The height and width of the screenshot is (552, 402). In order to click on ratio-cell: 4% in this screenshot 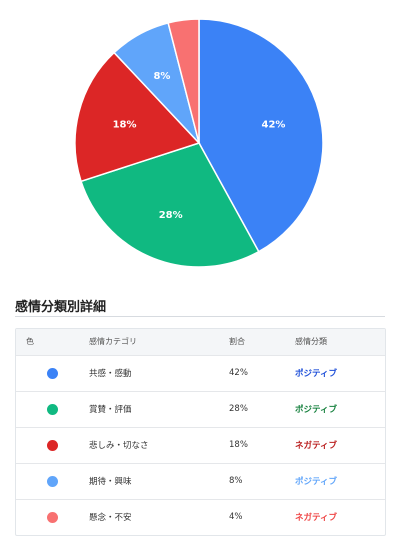, I will do `click(236, 517)`.